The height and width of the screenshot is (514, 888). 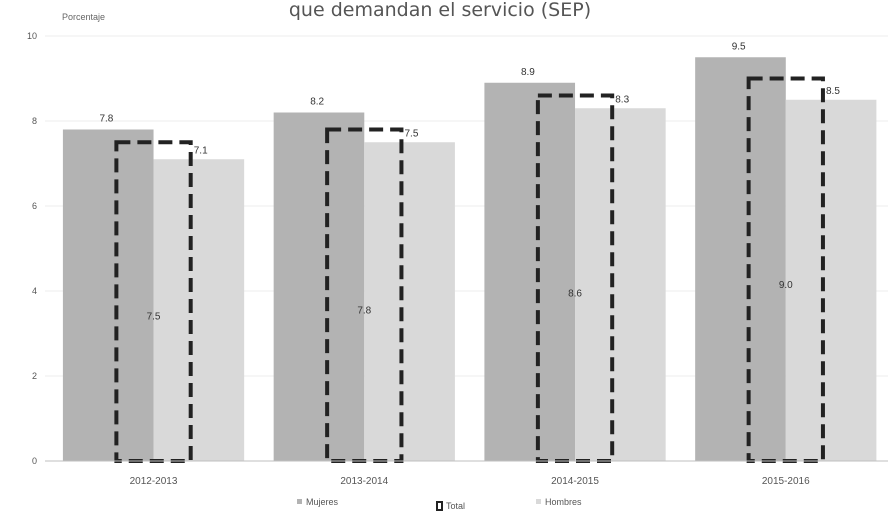 I want to click on data-label-total: 8.6, so click(x=575, y=293).